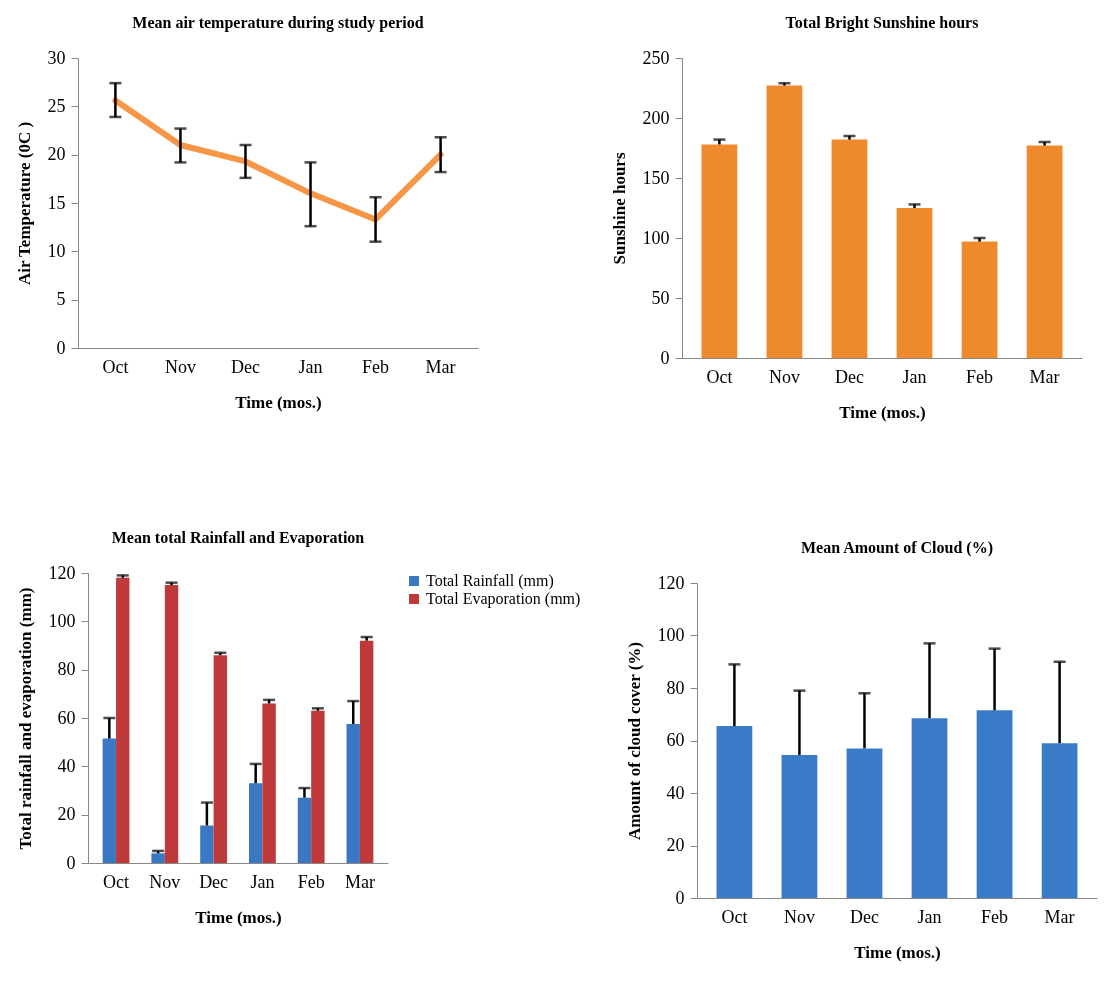  I want to click on y-tick-label: 200, so click(656, 117).